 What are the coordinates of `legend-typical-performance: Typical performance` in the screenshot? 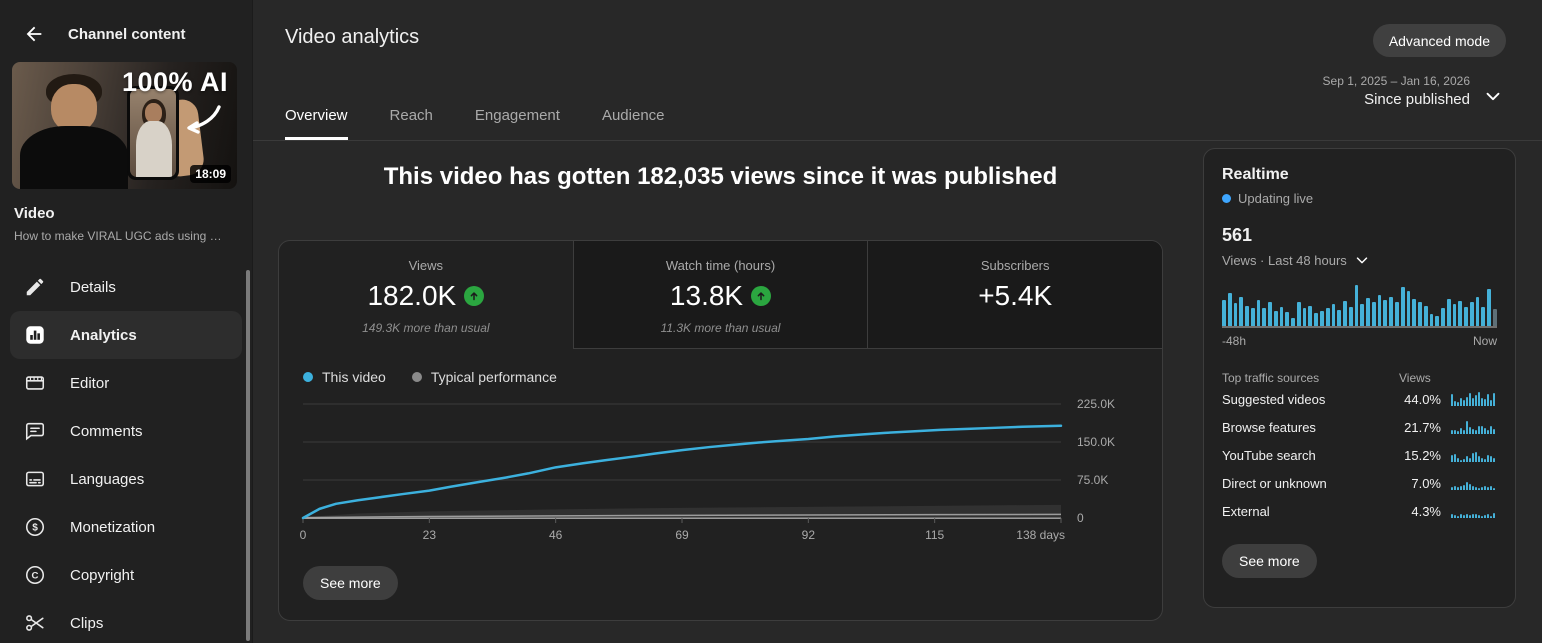 It's located at (484, 377).